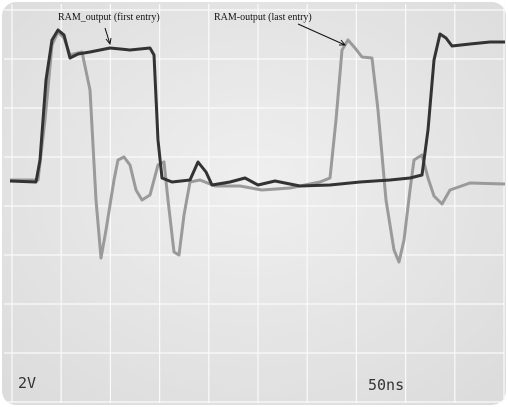  Describe the element at coordinates (27, 383) in the screenshot. I see `volts-per-div: 2V` at that location.